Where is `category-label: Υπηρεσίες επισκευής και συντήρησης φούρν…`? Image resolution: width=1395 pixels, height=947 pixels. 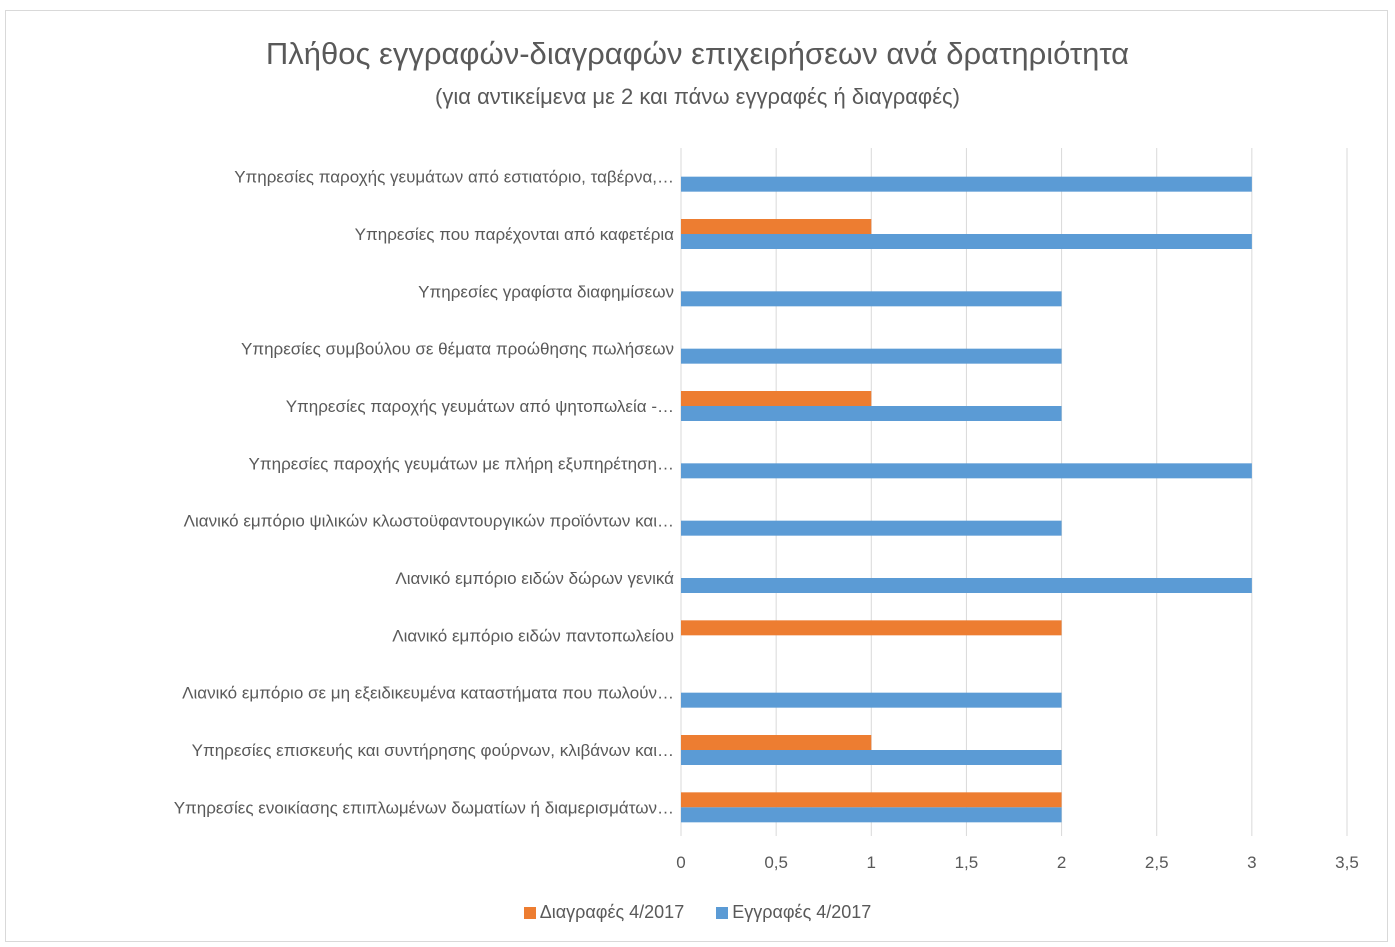 category-label: Υπηρεσίες επισκευής και συντήρησης φούρν… is located at coordinates (433, 750).